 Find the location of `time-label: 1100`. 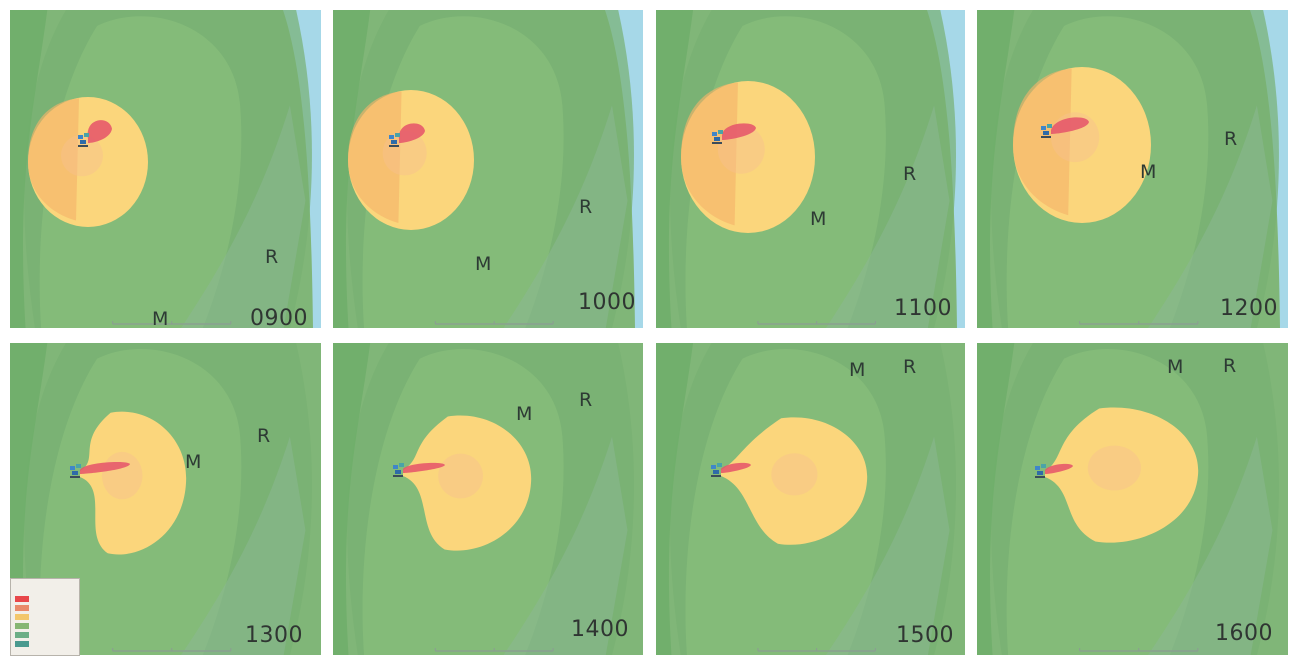

time-label: 1100 is located at coordinates (923, 308).